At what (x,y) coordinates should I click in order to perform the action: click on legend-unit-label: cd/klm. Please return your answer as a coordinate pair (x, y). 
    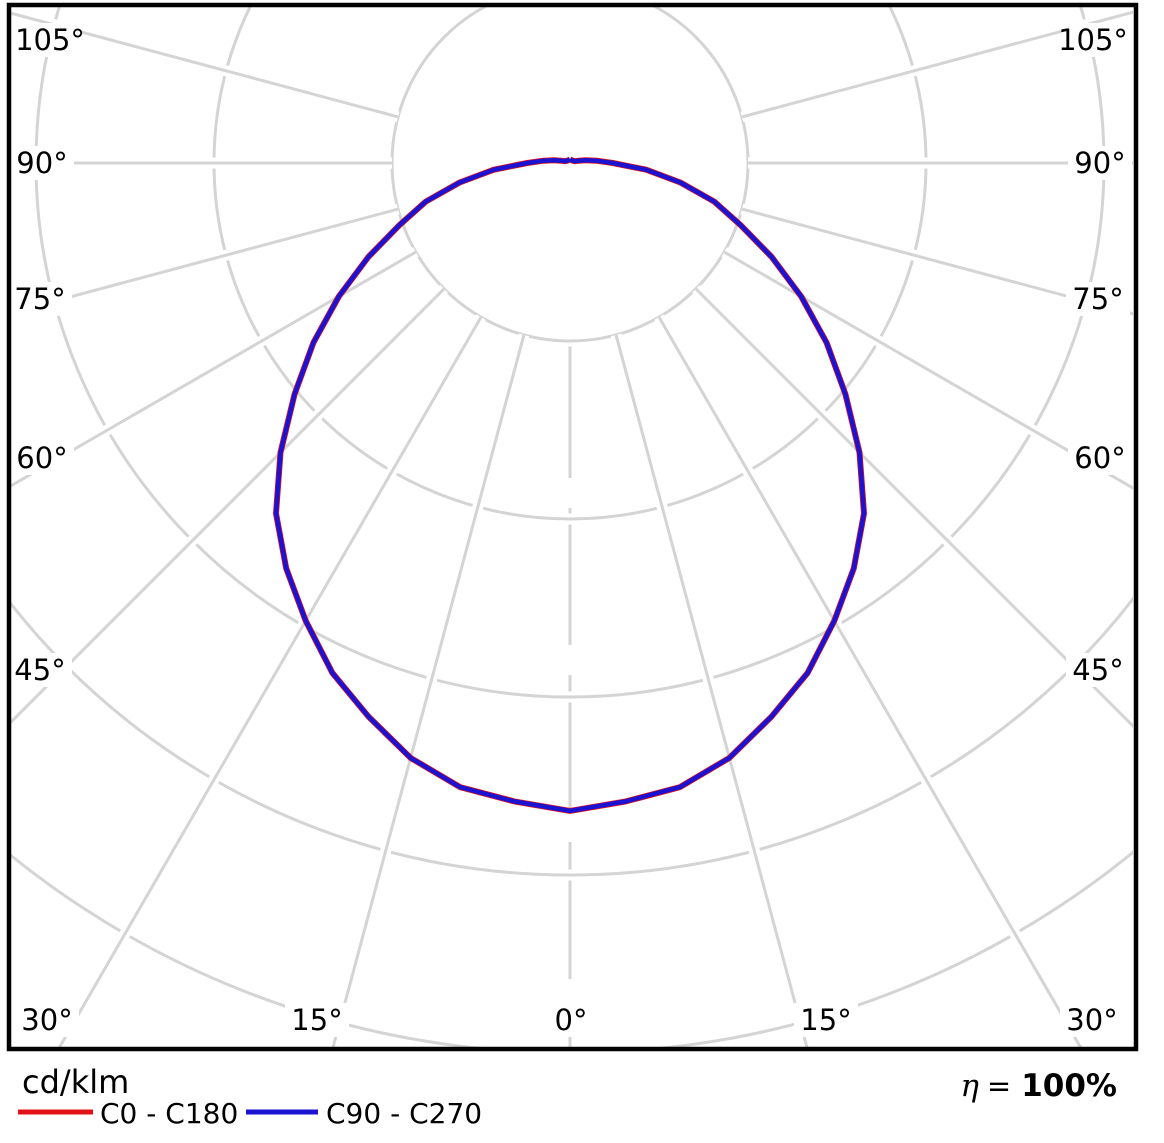
    Looking at the image, I should click on (75, 1082).